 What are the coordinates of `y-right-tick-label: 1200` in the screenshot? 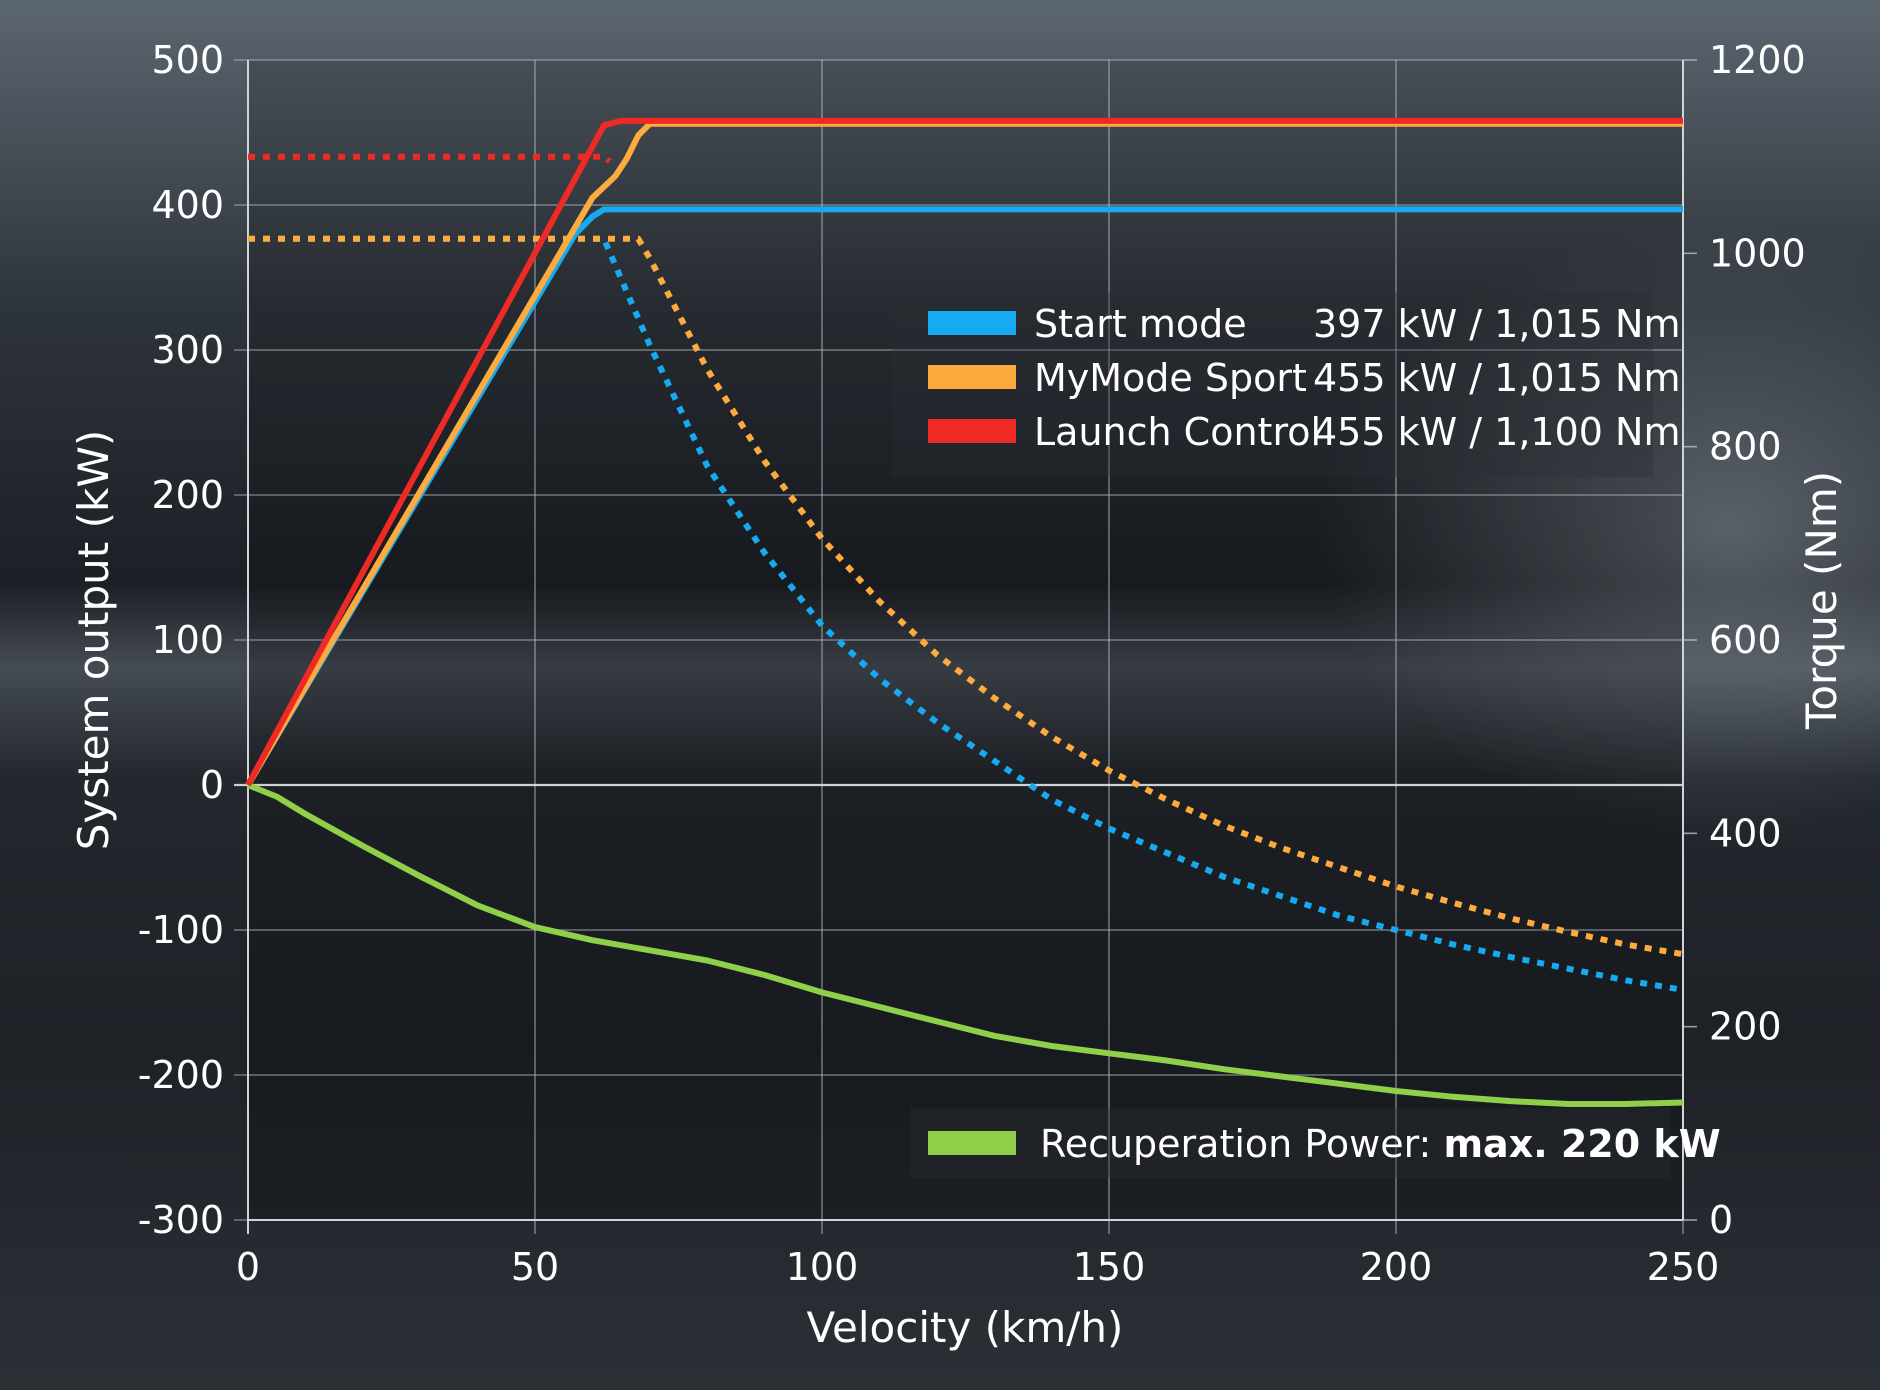 It's located at (1757, 60).